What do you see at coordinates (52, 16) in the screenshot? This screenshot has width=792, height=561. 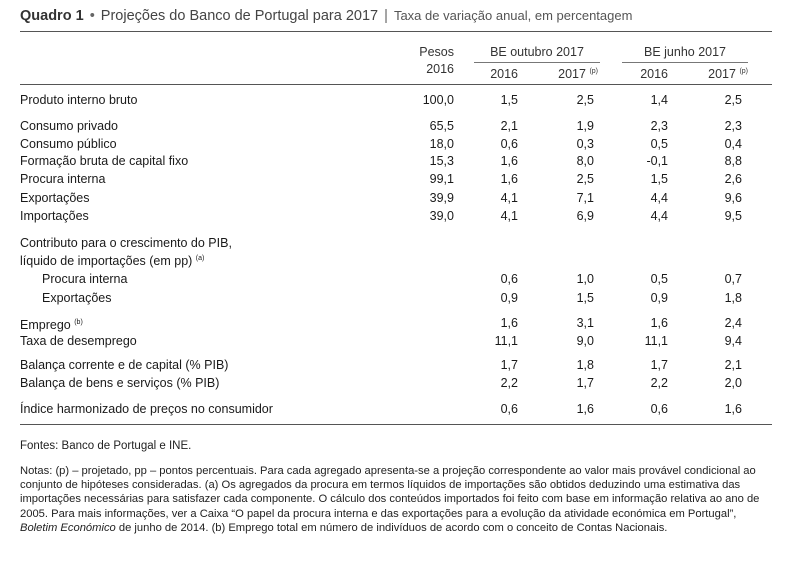 I see `table-number: Quadro 1` at bounding box center [52, 16].